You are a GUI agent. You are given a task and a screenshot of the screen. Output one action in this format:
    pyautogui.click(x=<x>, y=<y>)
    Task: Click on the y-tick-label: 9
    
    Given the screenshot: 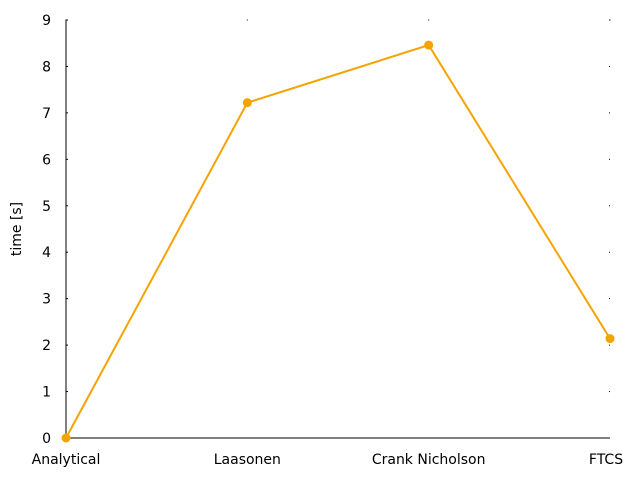 What is the action you would take?
    pyautogui.click(x=46, y=21)
    